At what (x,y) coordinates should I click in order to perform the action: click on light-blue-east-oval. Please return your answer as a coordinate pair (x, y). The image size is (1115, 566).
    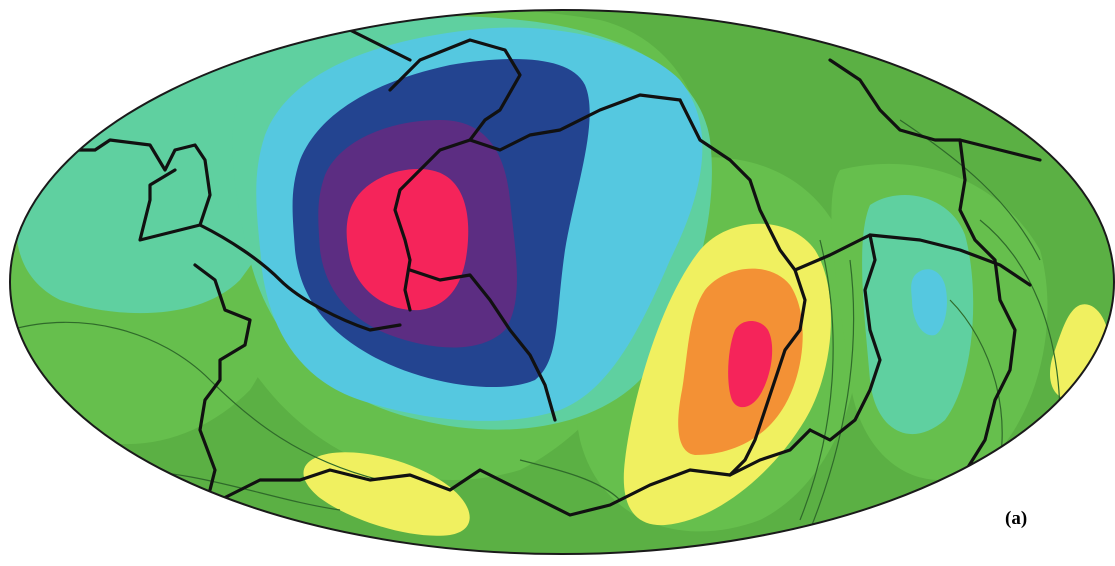
    Looking at the image, I should click on (929, 302).